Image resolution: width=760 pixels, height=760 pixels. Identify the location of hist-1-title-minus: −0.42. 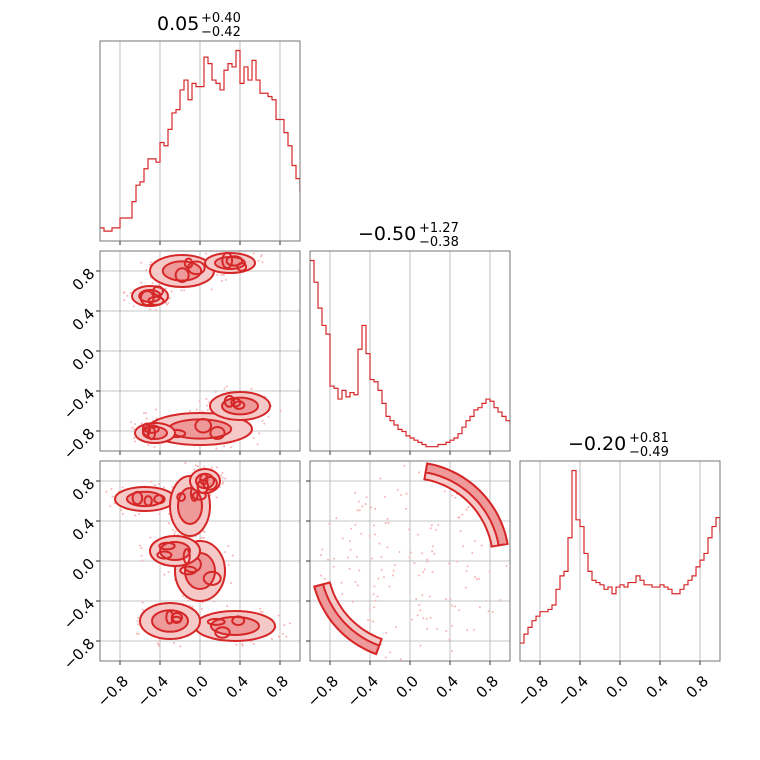
(221, 32).